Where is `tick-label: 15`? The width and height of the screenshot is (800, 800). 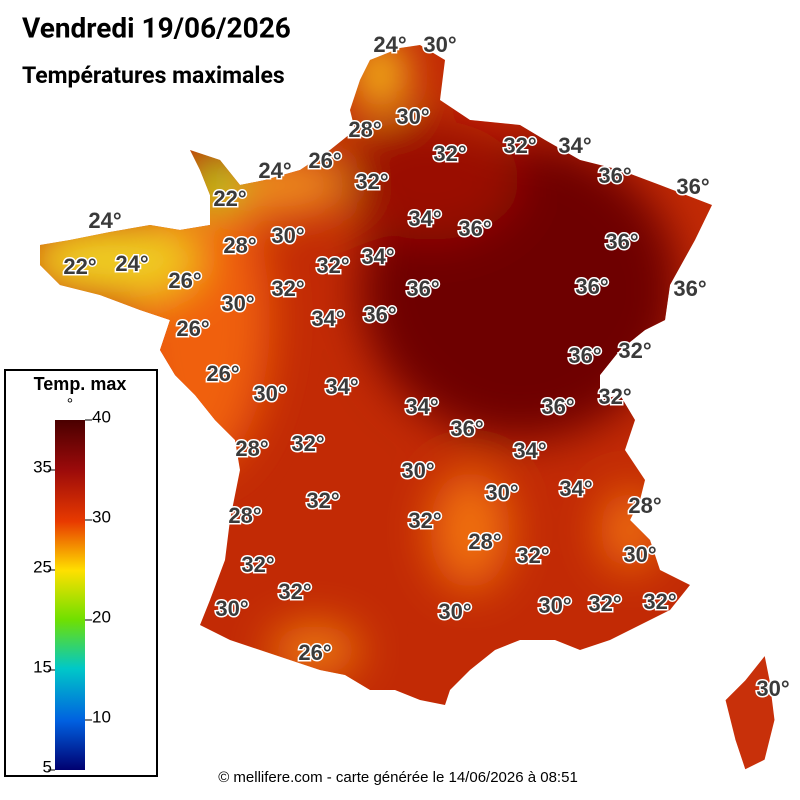 tick-label: 15 is located at coordinates (42, 666).